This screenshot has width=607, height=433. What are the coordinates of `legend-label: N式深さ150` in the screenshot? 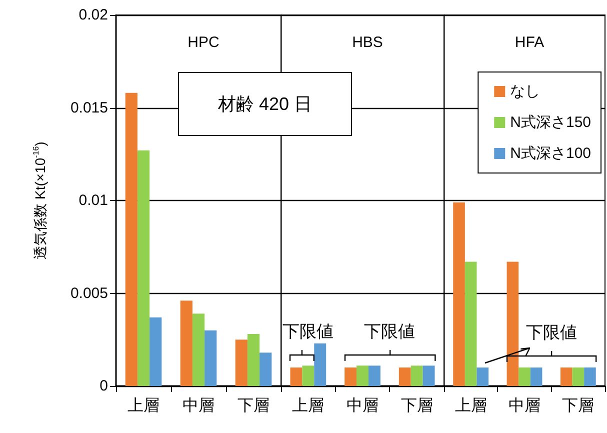 It's located at (550, 122).